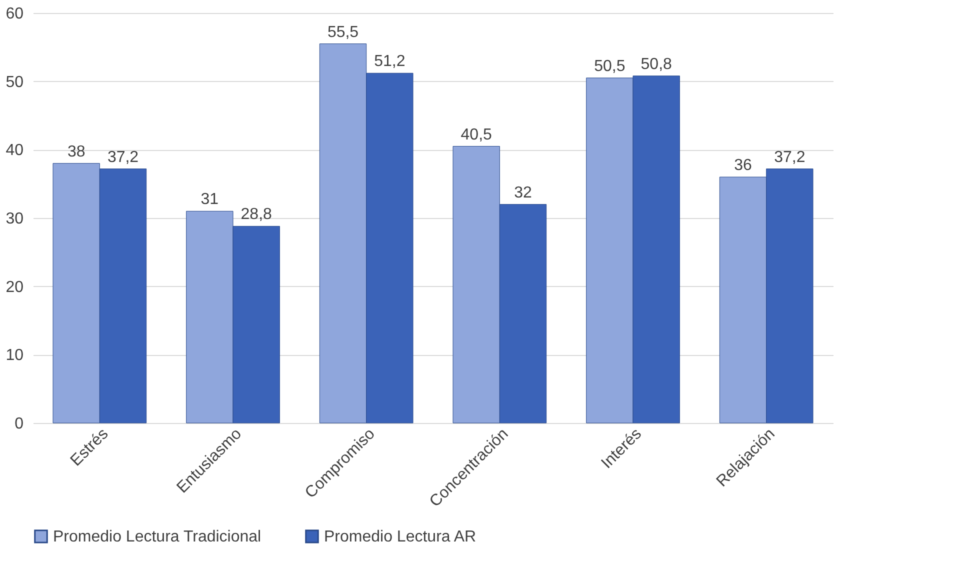  What do you see at coordinates (76, 151) in the screenshot?
I see `data-label: 38` at bounding box center [76, 151].